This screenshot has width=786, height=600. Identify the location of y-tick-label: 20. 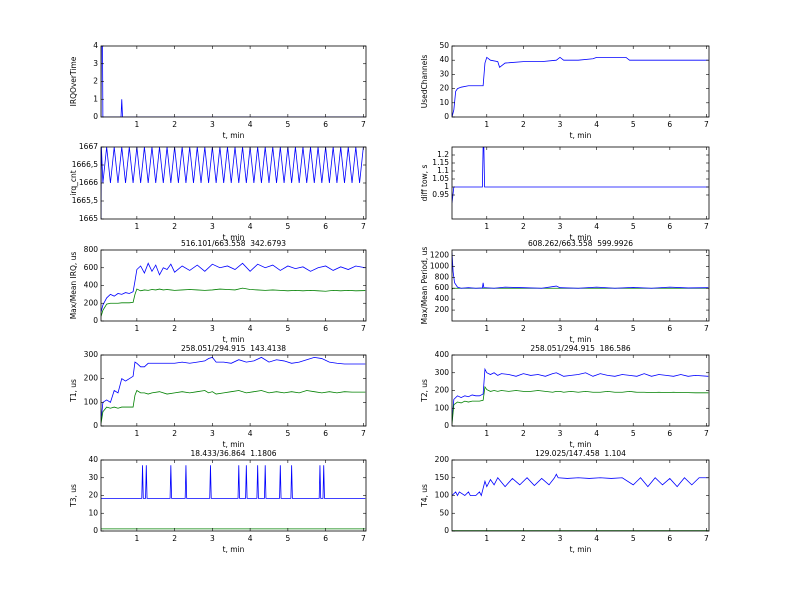
(444, 88).